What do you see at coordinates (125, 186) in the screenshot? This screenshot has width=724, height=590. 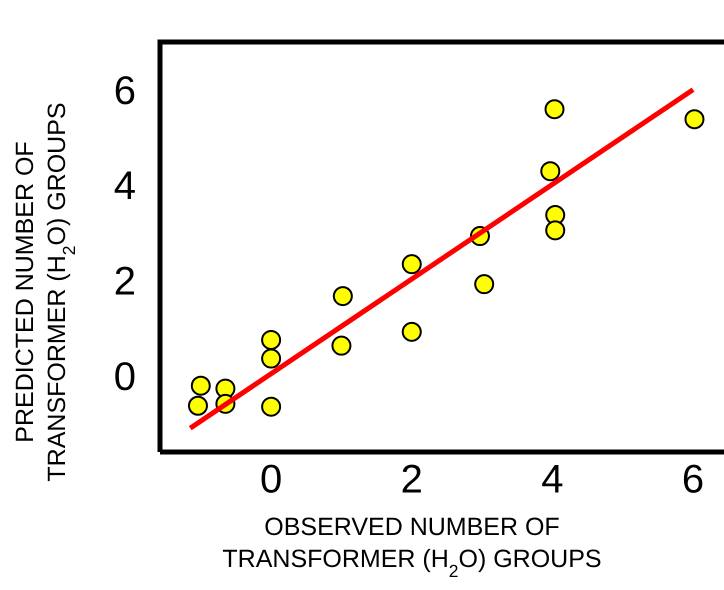 I see `y-tick-label: 4` at bounding box center [125, 186].